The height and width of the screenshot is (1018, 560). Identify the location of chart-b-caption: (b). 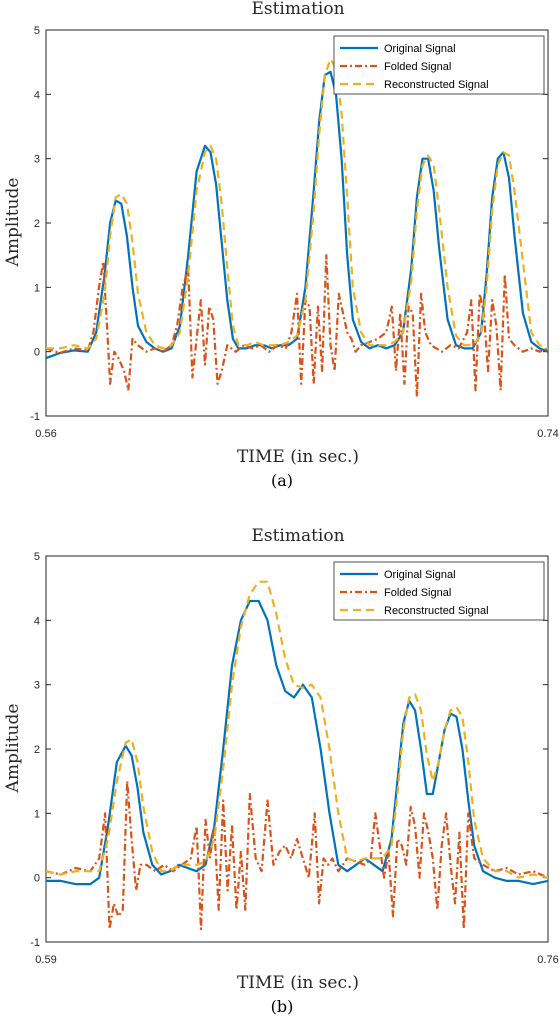
(282, 1006).